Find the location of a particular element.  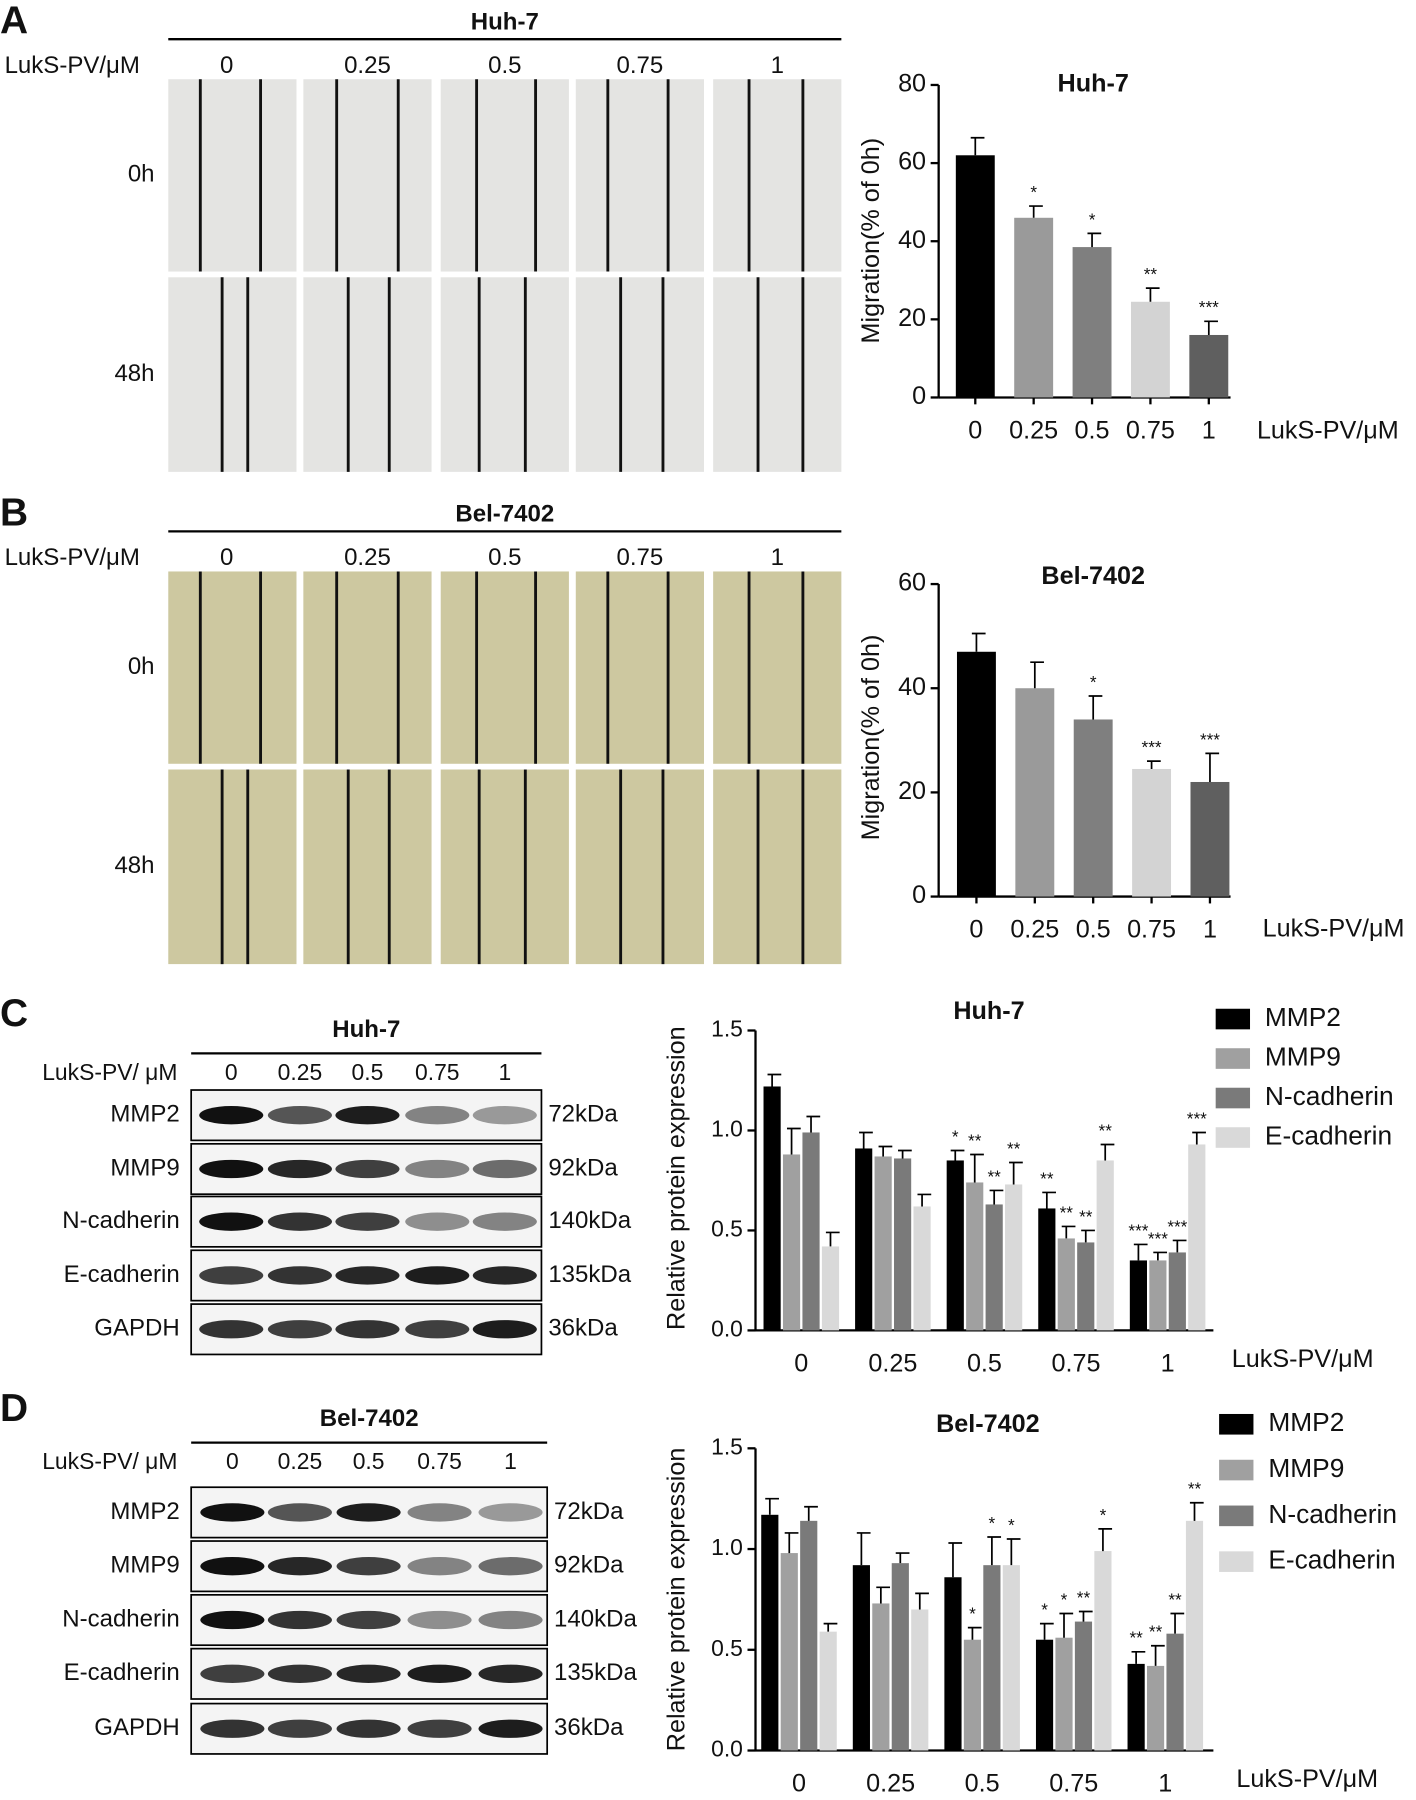

size-label: 36kDa is located at coordinates (589, 1727).